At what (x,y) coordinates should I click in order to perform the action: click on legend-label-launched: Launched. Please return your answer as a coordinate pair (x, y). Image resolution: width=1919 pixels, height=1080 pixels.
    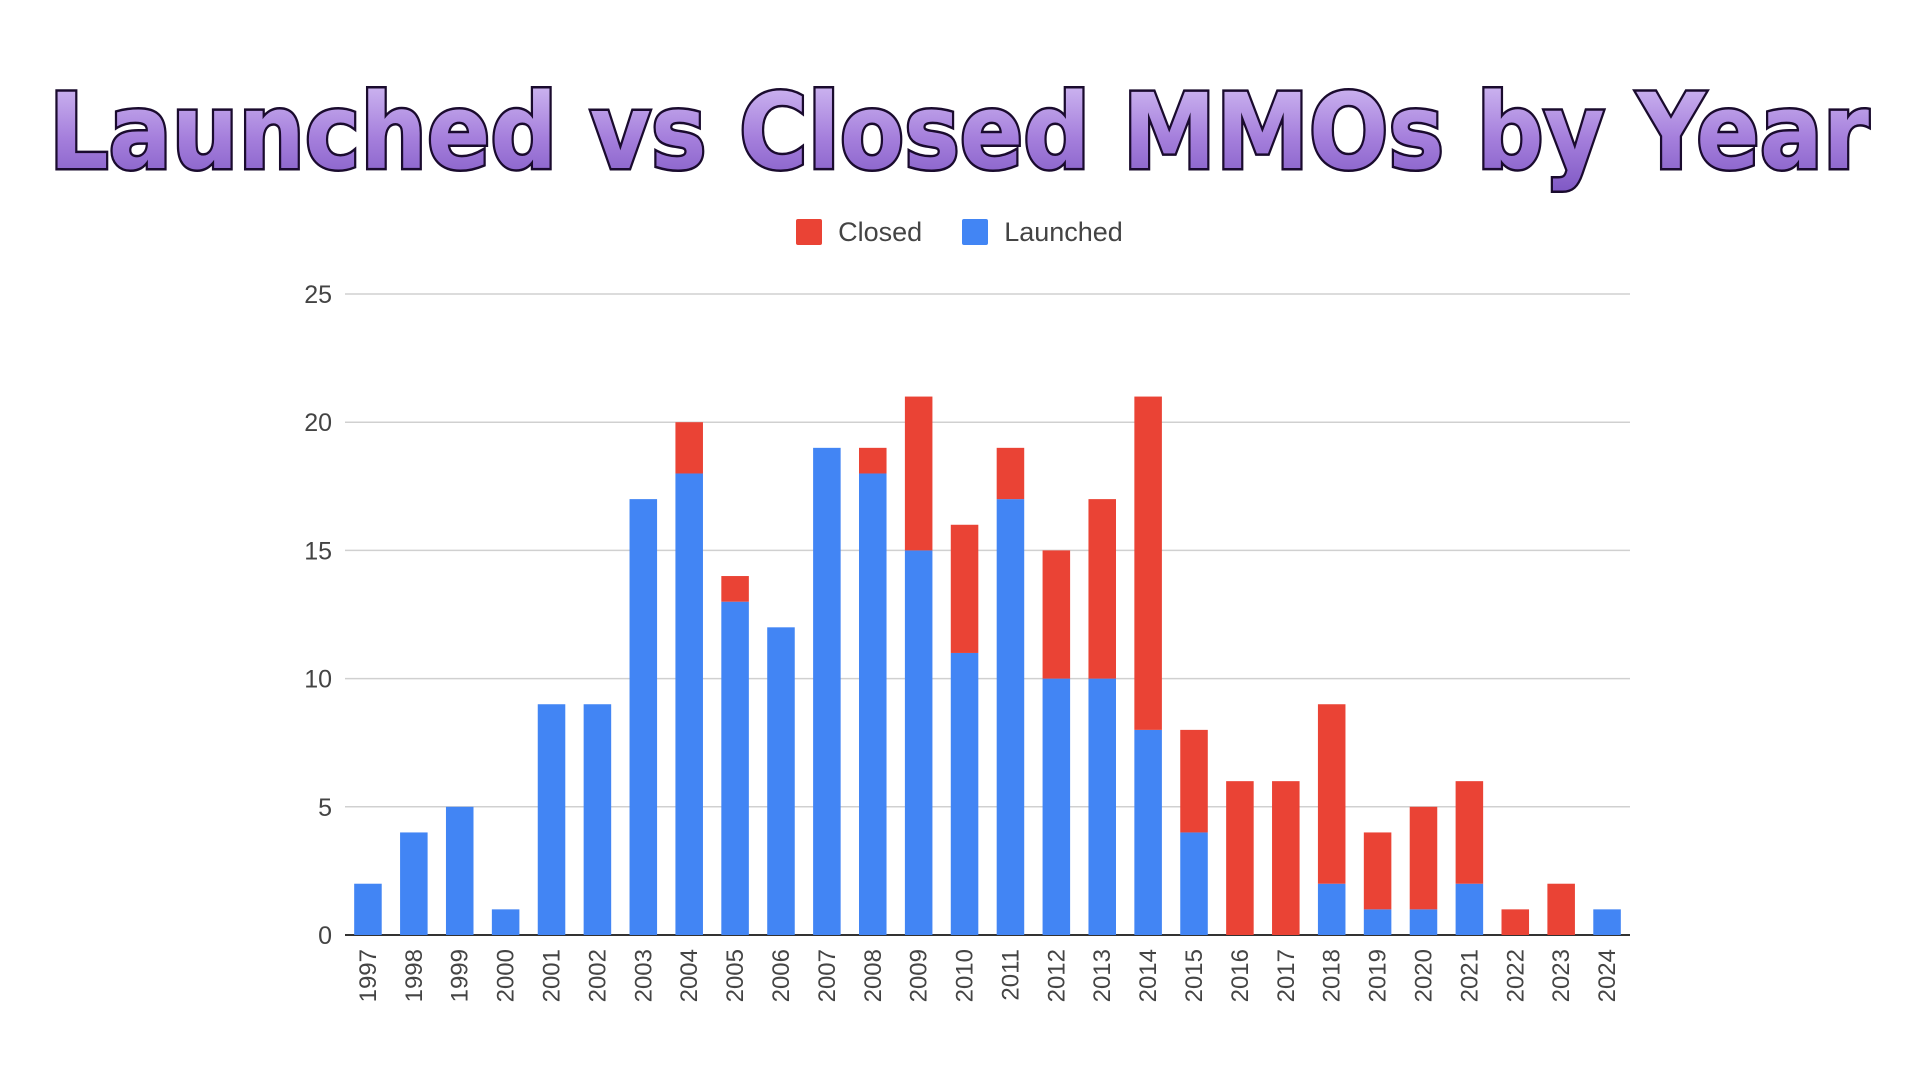
    Looking at the image, I should click on (1063, 231).